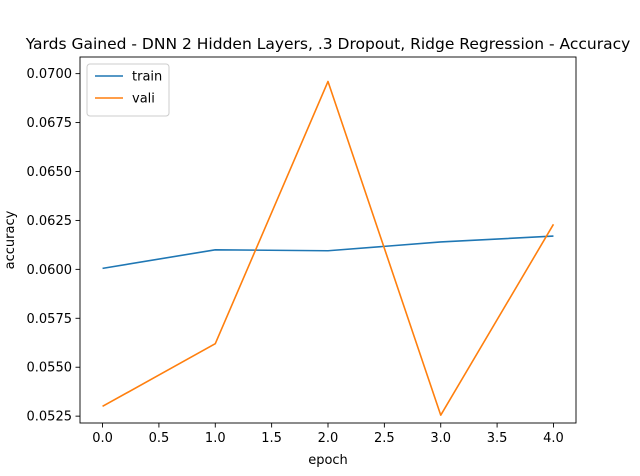 This screenshot has height=476, width=640. What do you see at coordinates (328, 252) in the screenshot?
I see `series-line-train` at bounding box center [328, 252].